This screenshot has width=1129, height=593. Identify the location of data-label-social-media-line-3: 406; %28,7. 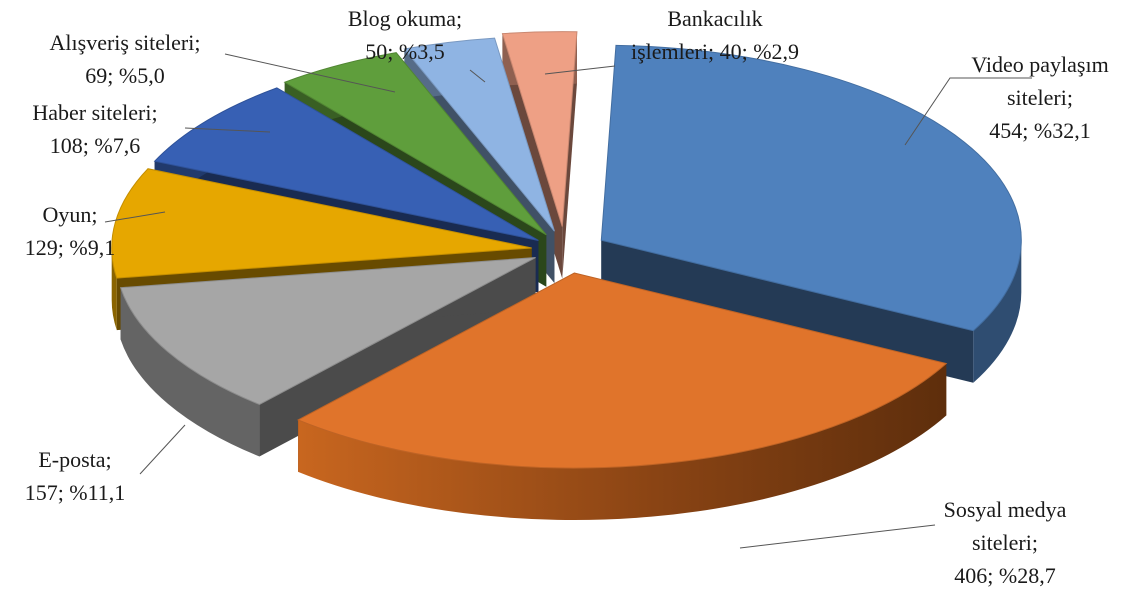
(1004, 575).